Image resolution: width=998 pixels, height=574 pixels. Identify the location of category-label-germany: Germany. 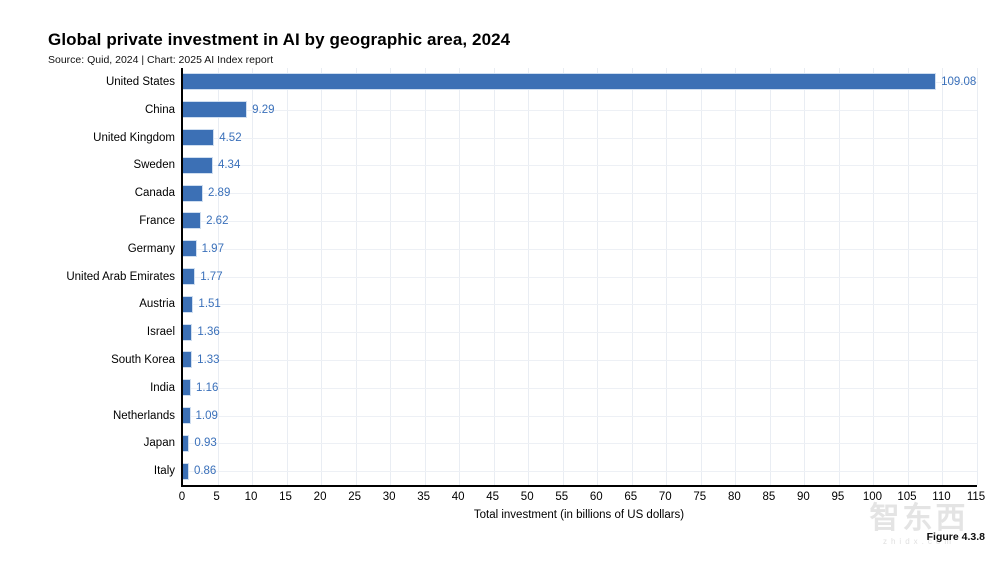
(151, 248).